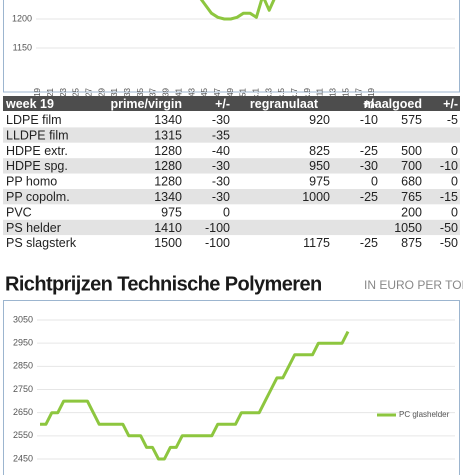  I want to click on table-cell: PP copolm., so click(38, 197).